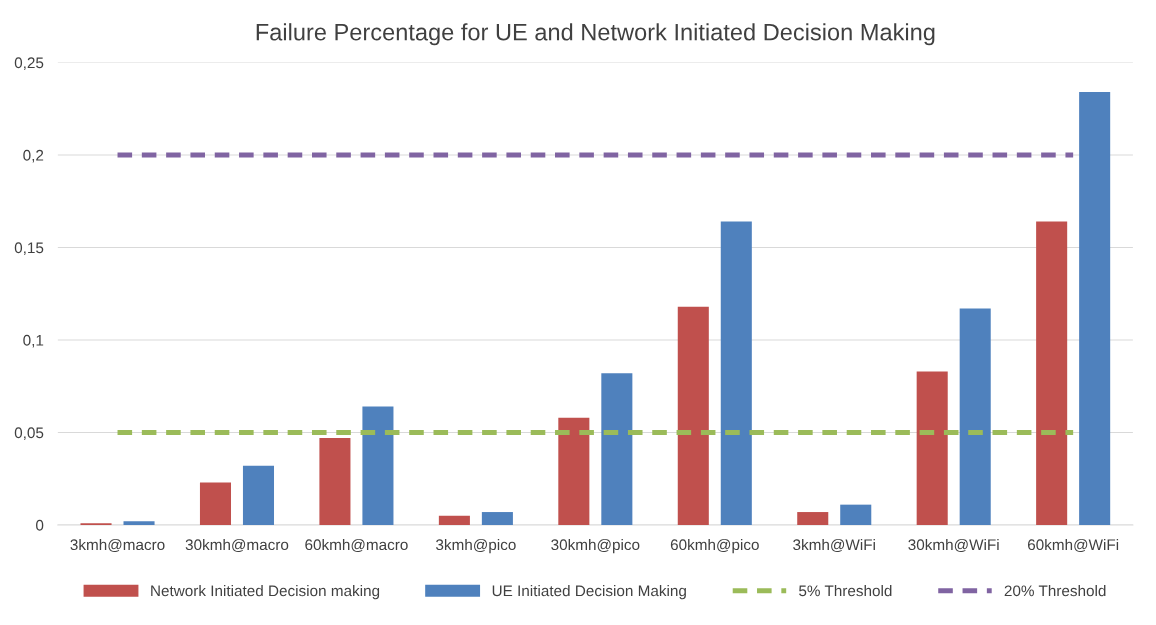  What do you see at coordinates (595, 546) in the screenshot?
I see `x-tick-label: 30kmh@pico` at bounding box center [595, 546].